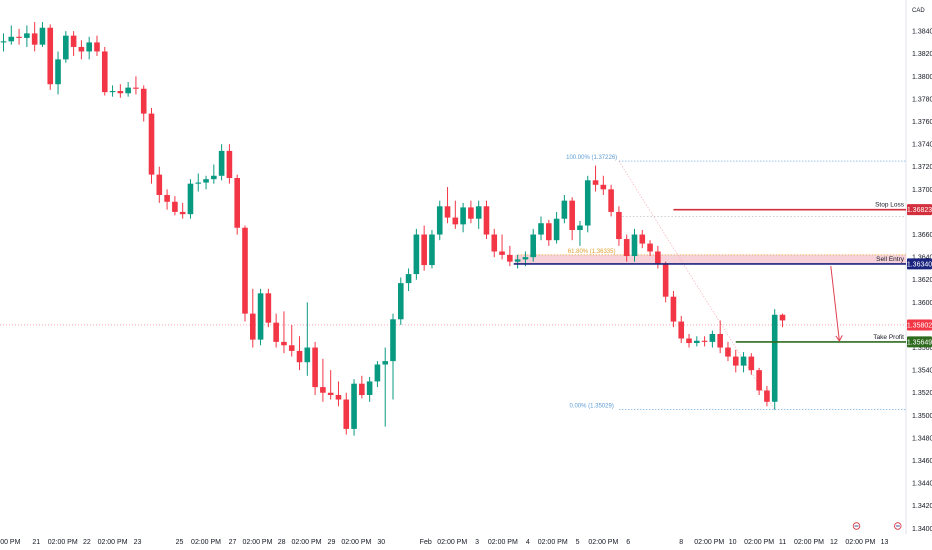 This screenshot has height=550, width=932. I want to click on y-tick-label: 1.3640, so click(922, 258).